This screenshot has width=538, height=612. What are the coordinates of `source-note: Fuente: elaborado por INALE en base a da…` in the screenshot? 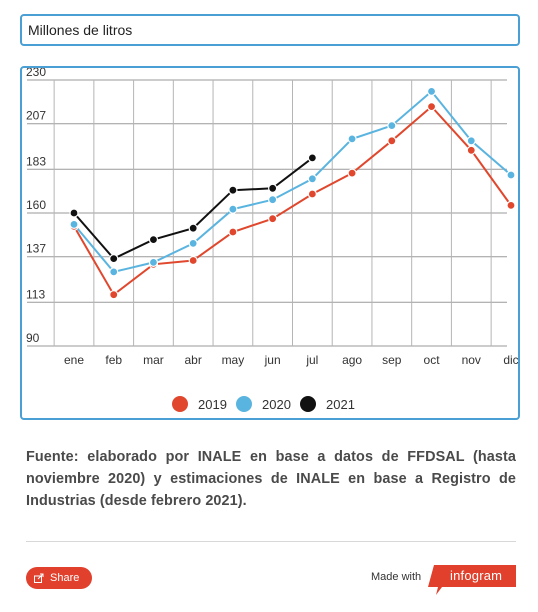 It's located at (271, 479).